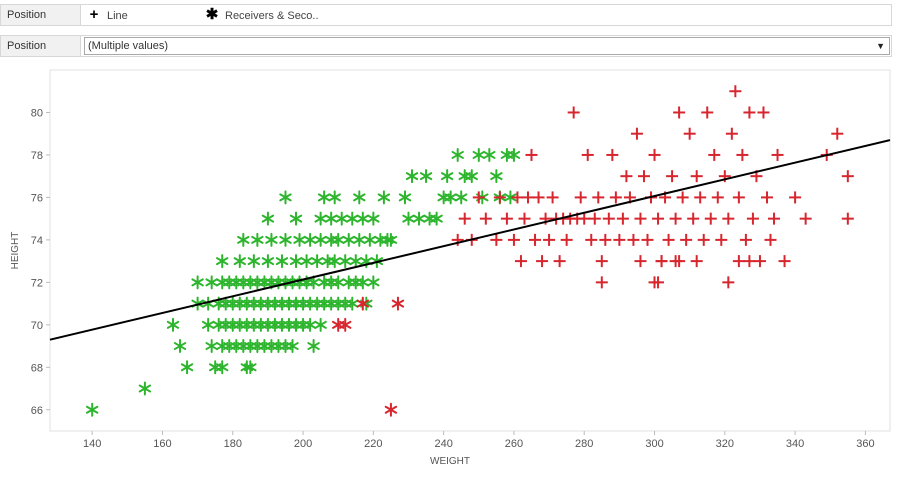 This screenshot has width=899, height=479. Describe the element at coordinates (37, 156) in the screenshot. I see `y-tick-label: 78` at that location.